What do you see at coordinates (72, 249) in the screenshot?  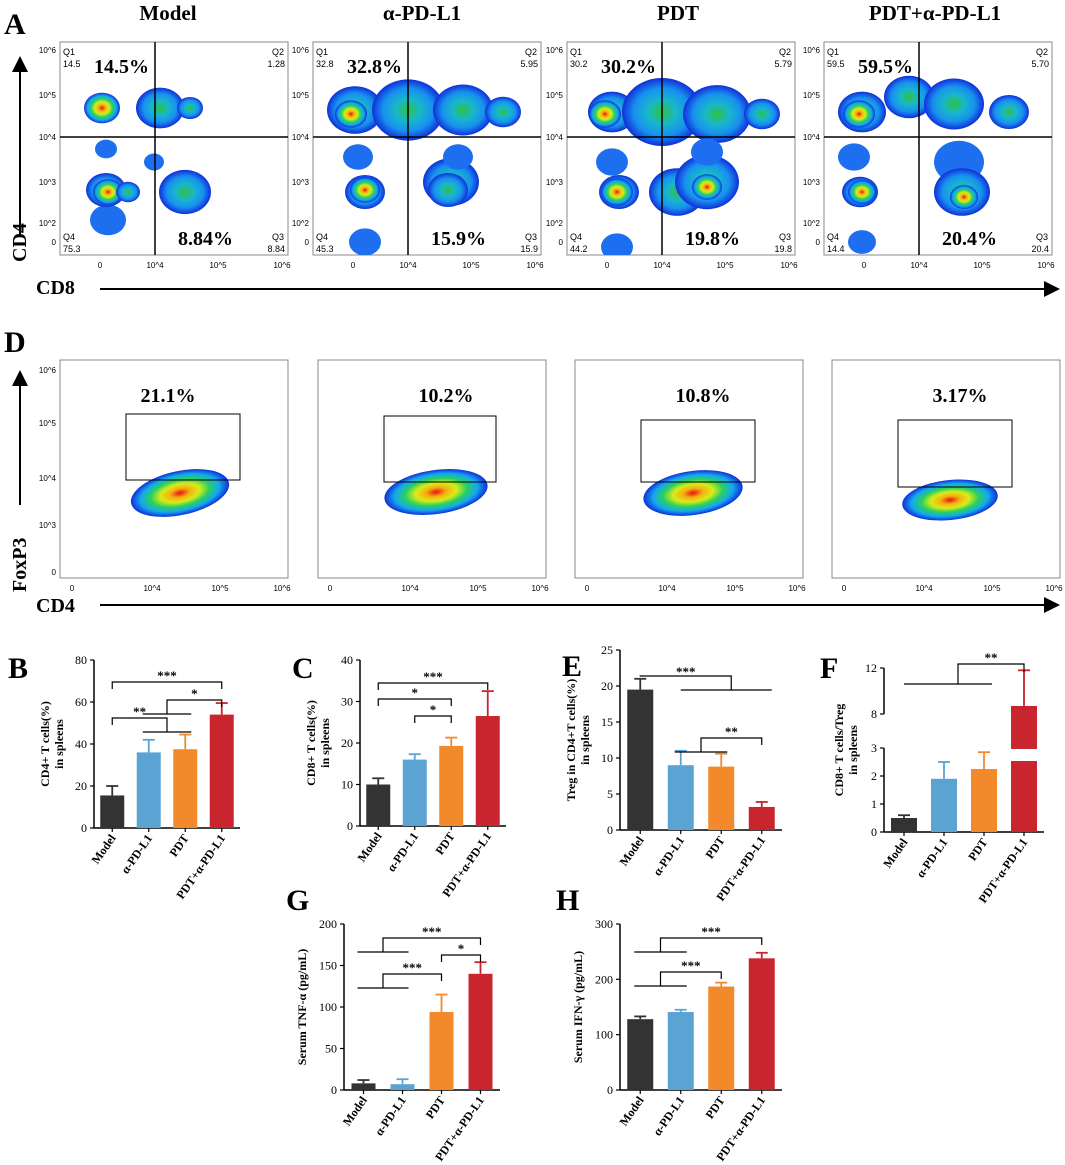 I see `q4-value: 75.3` at bounding box center [72, 249].